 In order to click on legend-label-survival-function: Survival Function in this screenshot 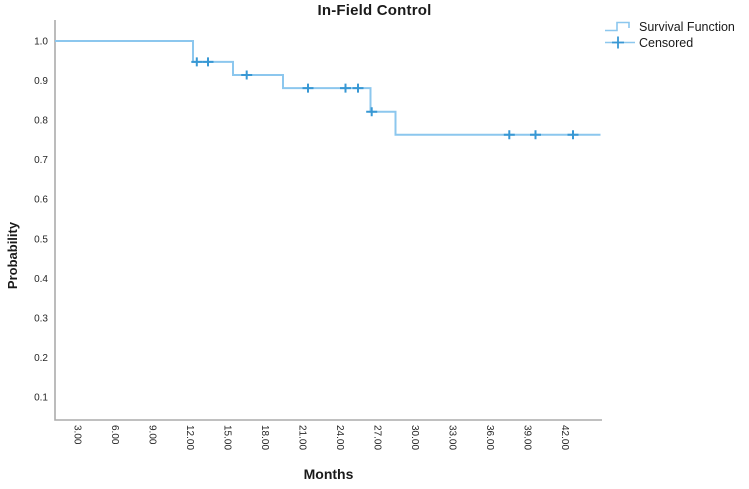, I will do `click(687, 26)`.